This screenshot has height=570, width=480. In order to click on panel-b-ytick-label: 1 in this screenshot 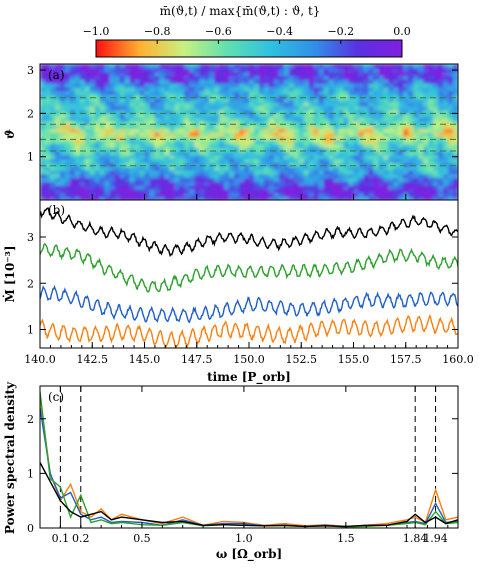, I will do `click(30, 330)`.